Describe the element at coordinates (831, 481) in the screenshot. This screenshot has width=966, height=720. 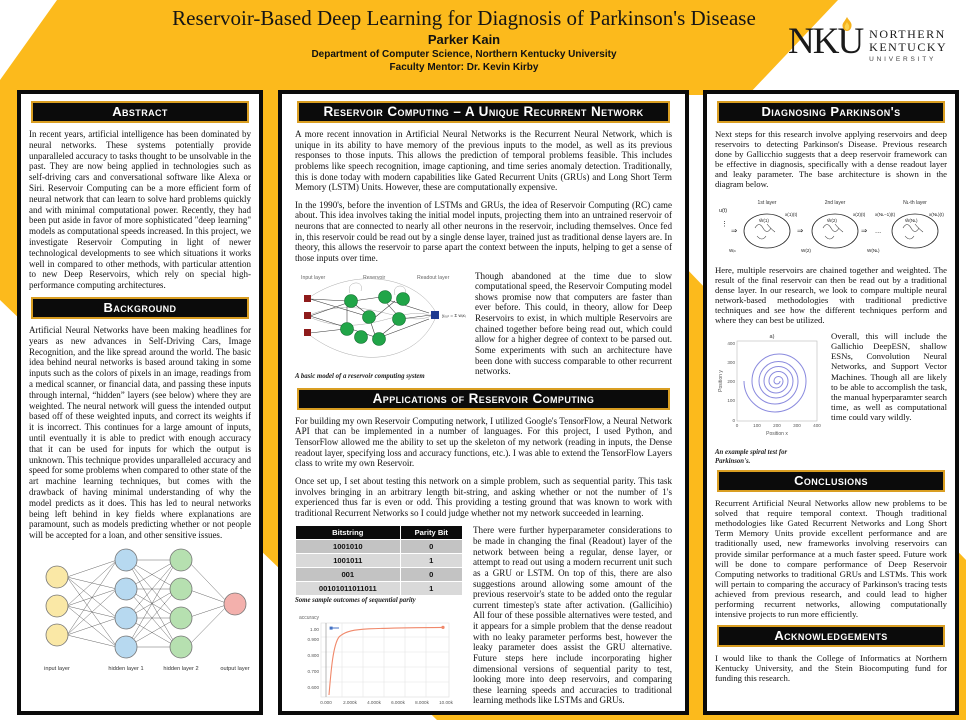
I see `section-heading-conclusions: Conclusions` at that location.